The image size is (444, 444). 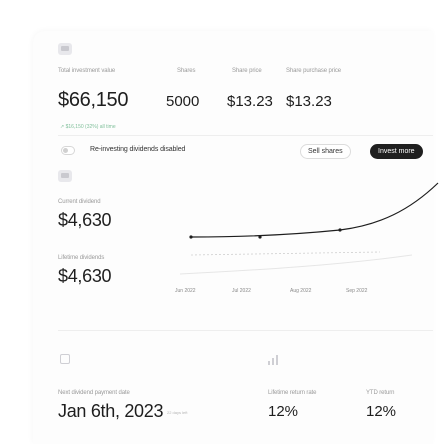 What do you see at coordinates (88, 127) in the screenshot?
I see `total-gain-text: ↗ $16,150 (32%) all time` at bounding box center [88, 127].